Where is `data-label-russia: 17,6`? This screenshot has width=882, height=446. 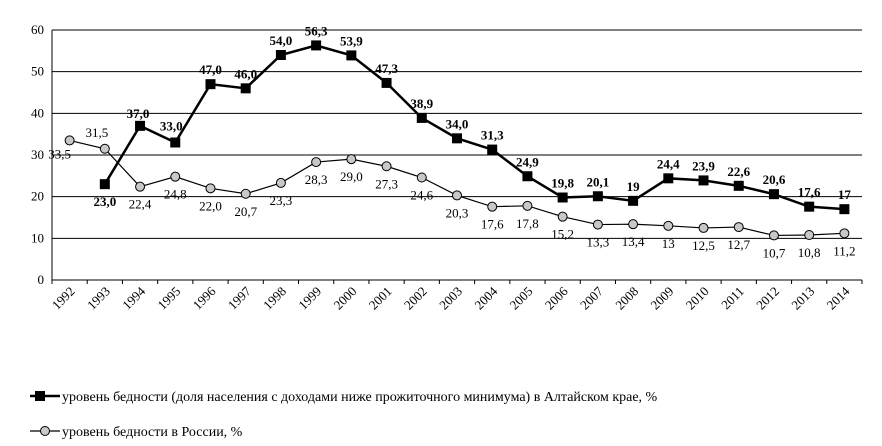
data-label-russia: 17,6 is located at coordinates (492, 224).